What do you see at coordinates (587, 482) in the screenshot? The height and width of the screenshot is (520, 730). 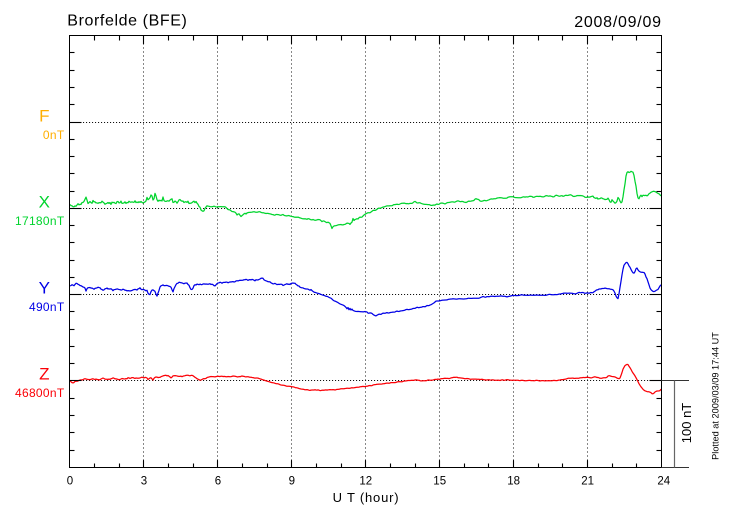 I see `svg-text: 21` at bounding box center [587, 482].